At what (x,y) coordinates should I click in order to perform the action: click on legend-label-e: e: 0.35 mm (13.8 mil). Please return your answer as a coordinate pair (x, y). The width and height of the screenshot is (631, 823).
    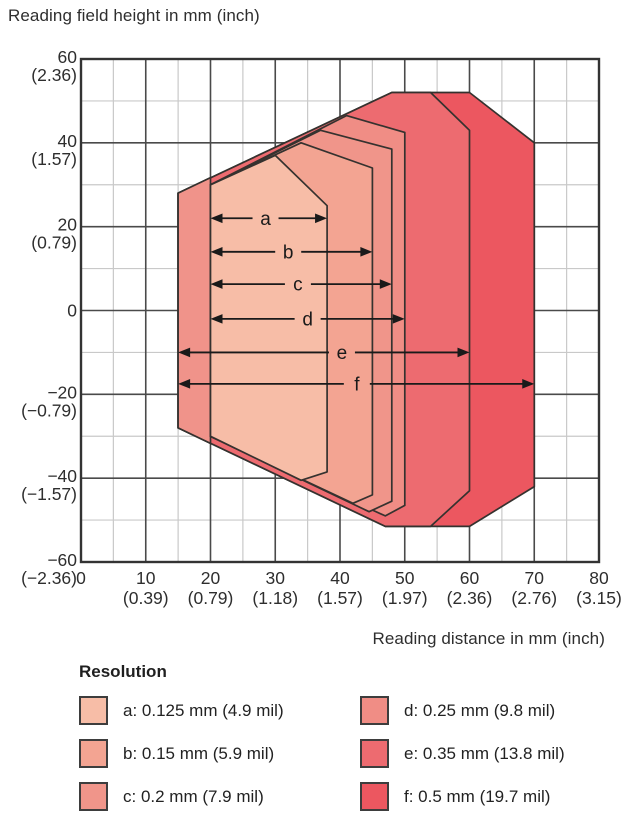
    Looking at the image, I should click on (484, 753).